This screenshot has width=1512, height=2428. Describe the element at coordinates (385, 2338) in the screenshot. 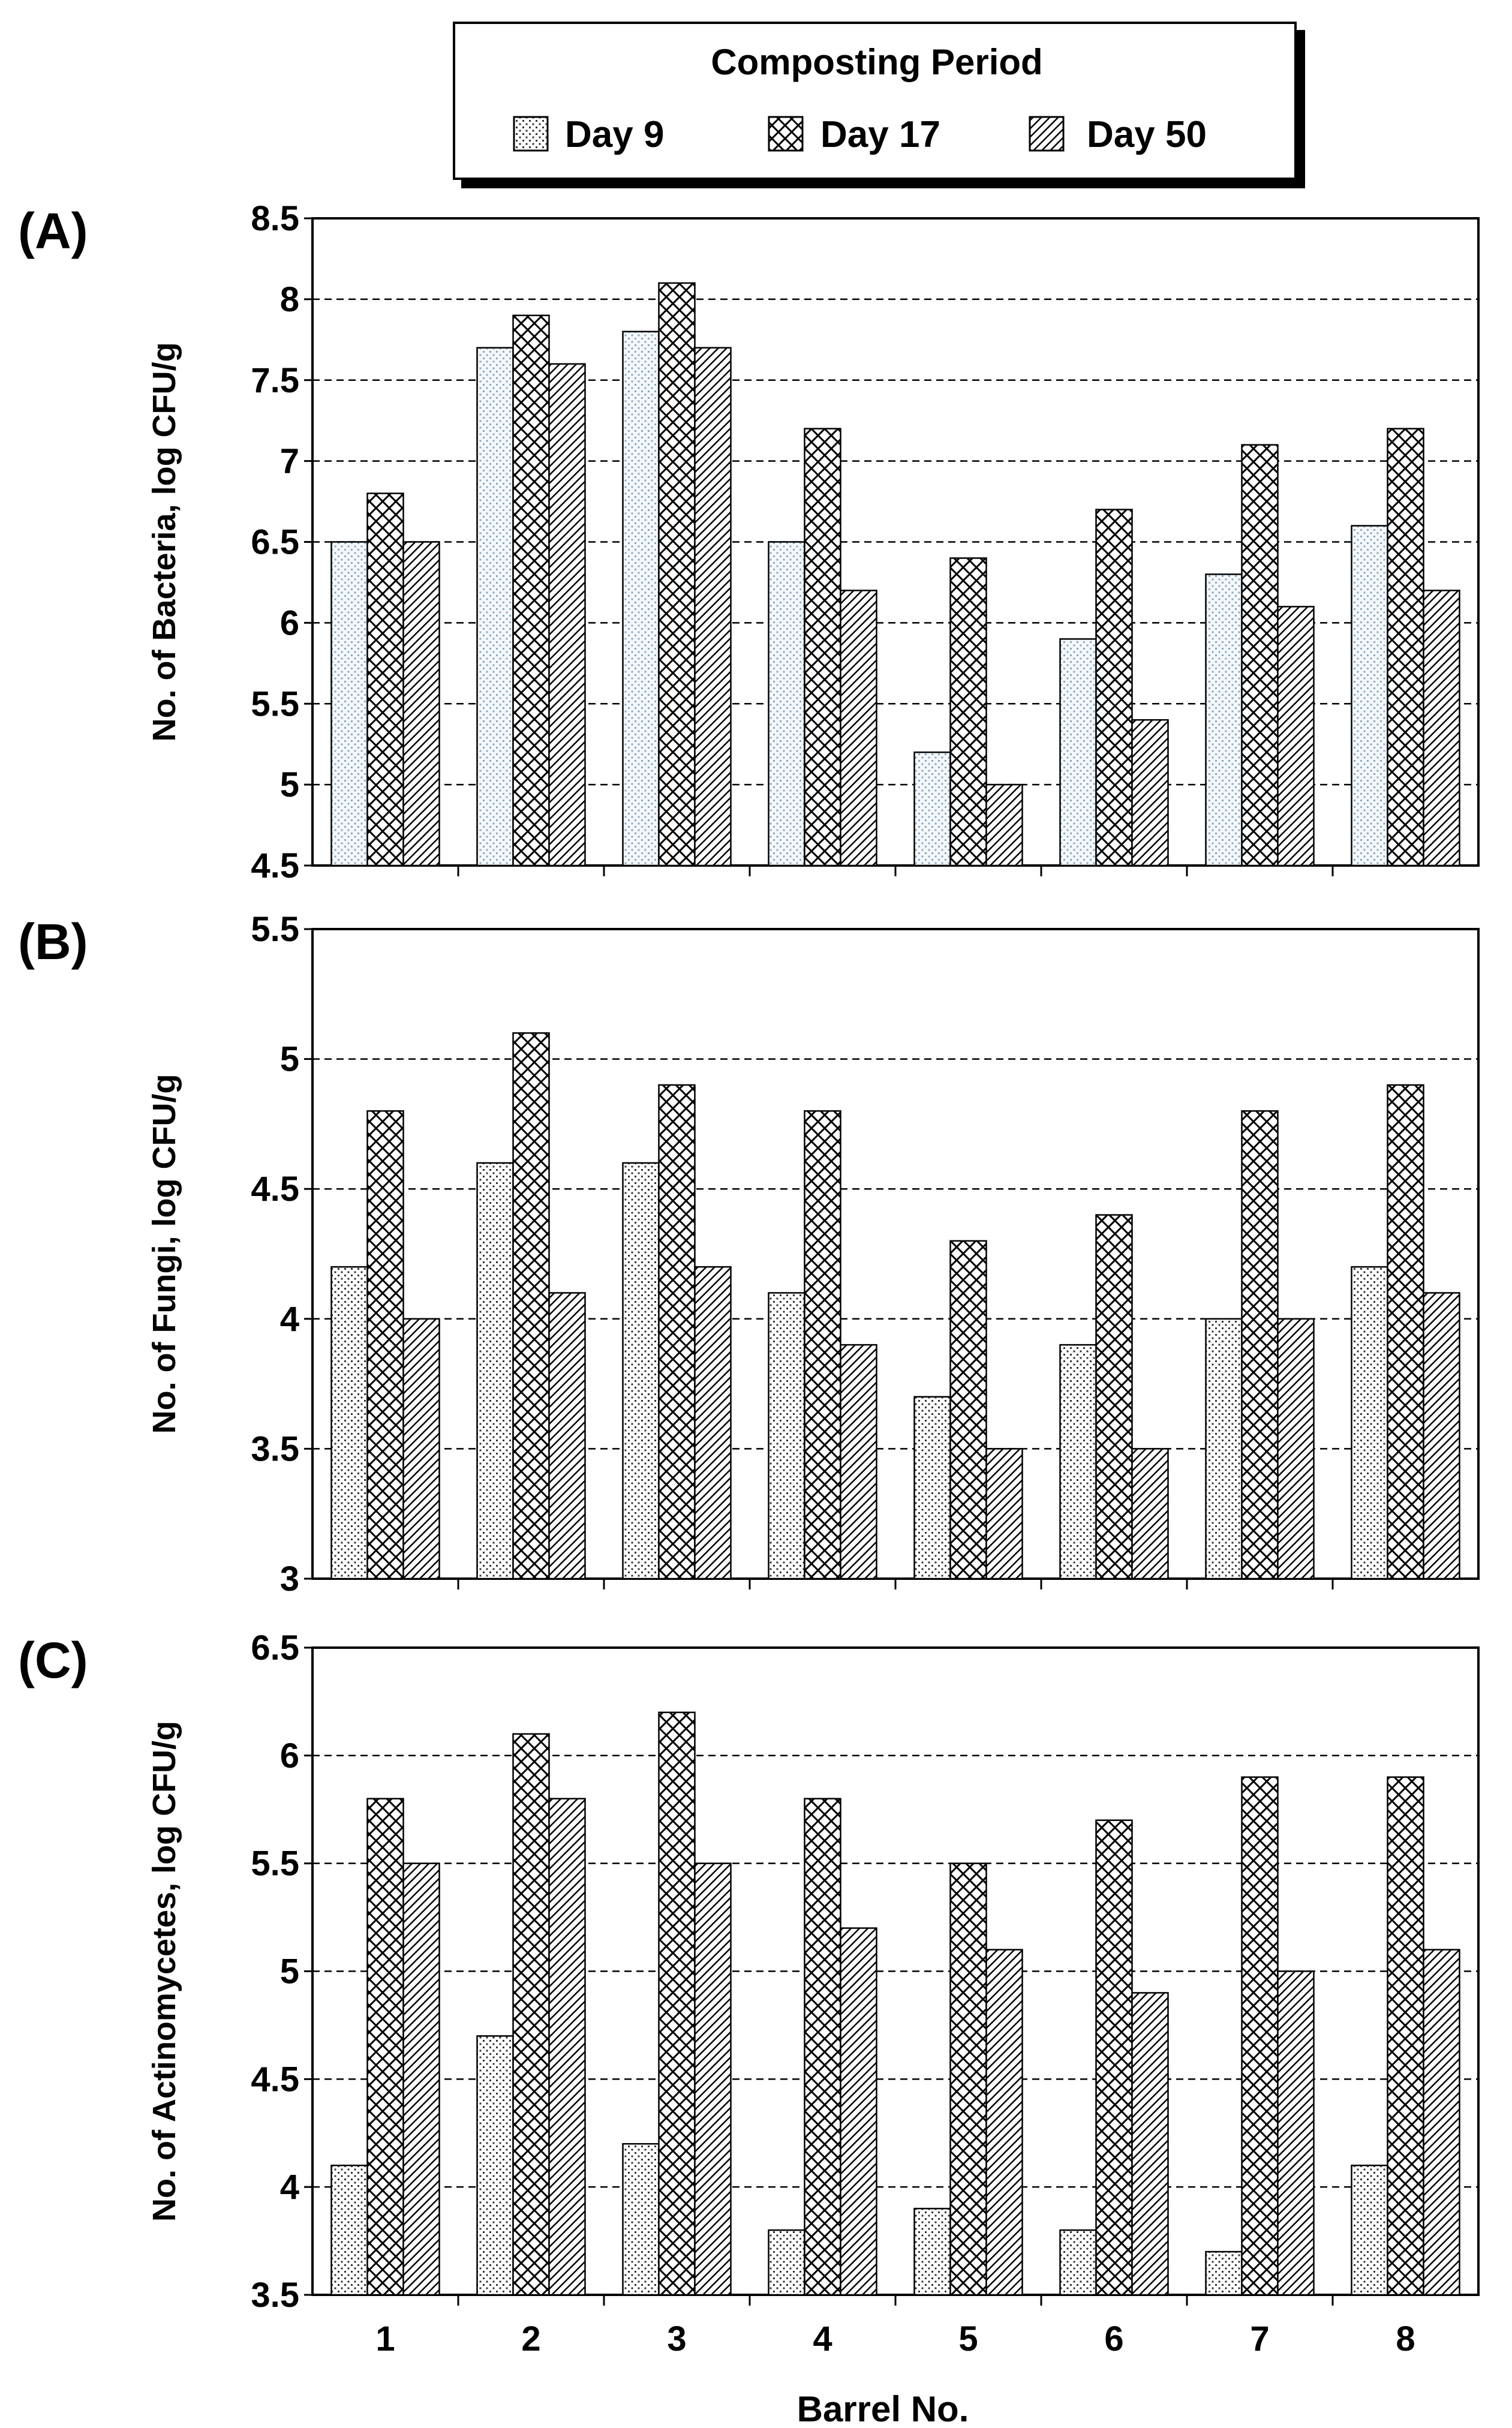

I see `x-tick-label: 1` at that location.